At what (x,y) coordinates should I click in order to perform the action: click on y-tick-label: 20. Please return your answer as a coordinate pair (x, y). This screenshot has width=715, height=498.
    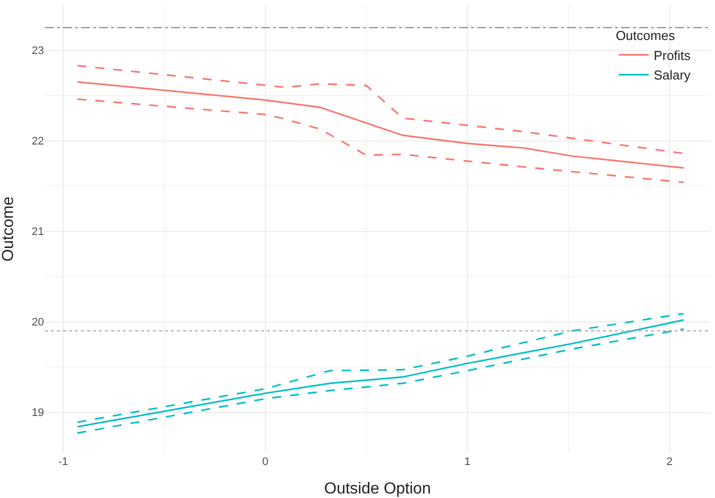
    Looking at the image, I should click on (38, 322).